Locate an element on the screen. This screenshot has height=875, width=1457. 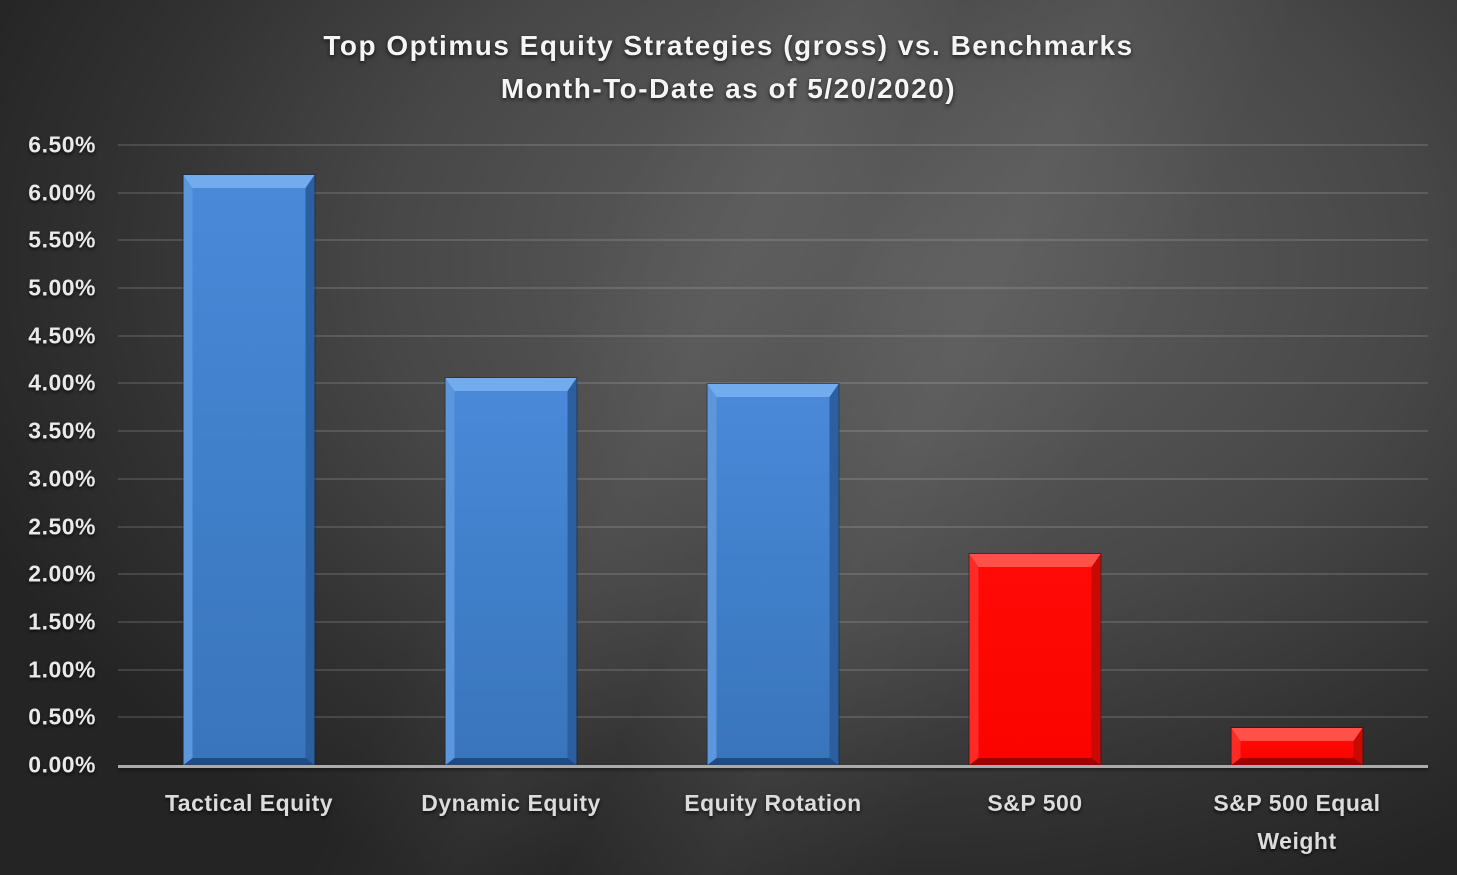
category-label-text: Equity Rotation is located at coordinates (773, 803).